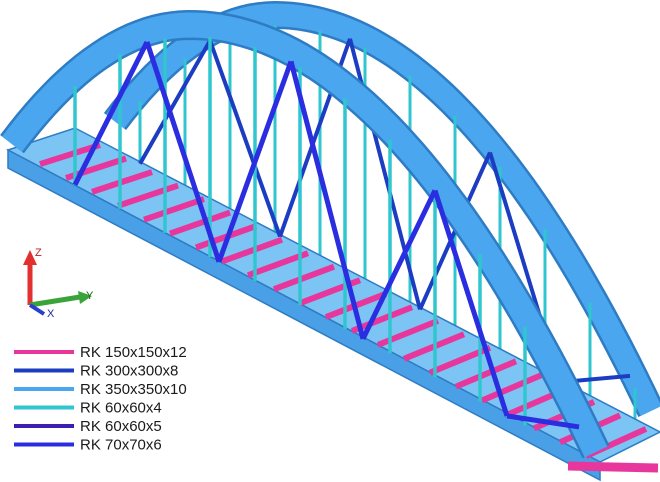 This screenshot has height=482, width=660. Describe the element at coordinates (133, 389) in the screenshot. I see `legend-label: RK 350x350x10` at that location.